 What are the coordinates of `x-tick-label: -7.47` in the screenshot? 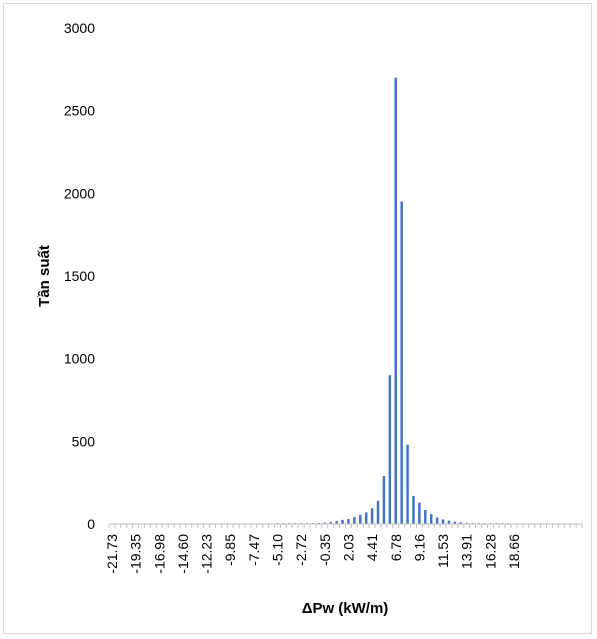 It's located at (254, 550).